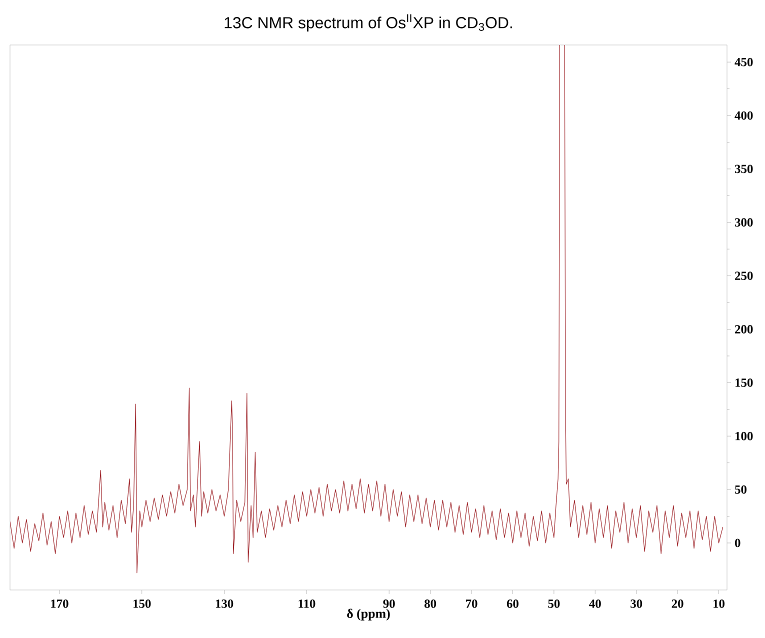 Image resolution: width=765 pixels, height=638 pixels. I want to click on y-tick-label: 250, so click(744, 276).